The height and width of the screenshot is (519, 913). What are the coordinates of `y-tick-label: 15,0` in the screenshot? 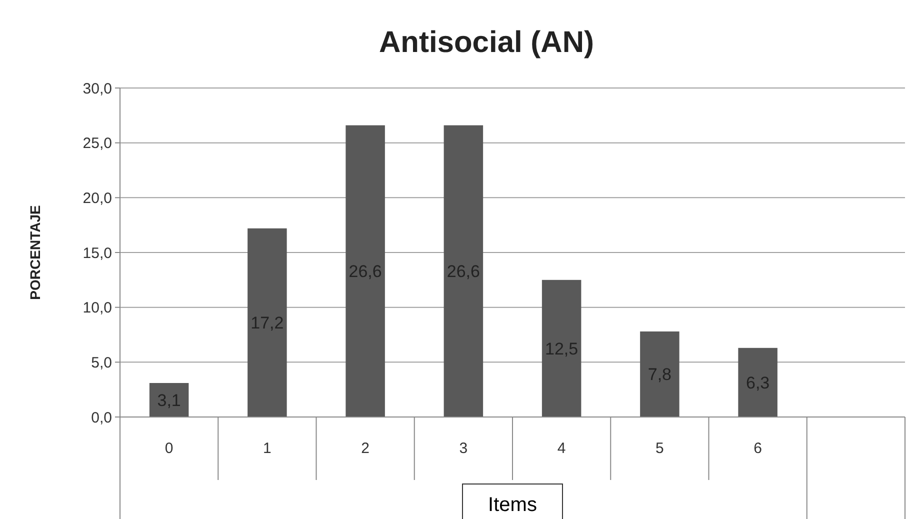 It's located at (97, 253).